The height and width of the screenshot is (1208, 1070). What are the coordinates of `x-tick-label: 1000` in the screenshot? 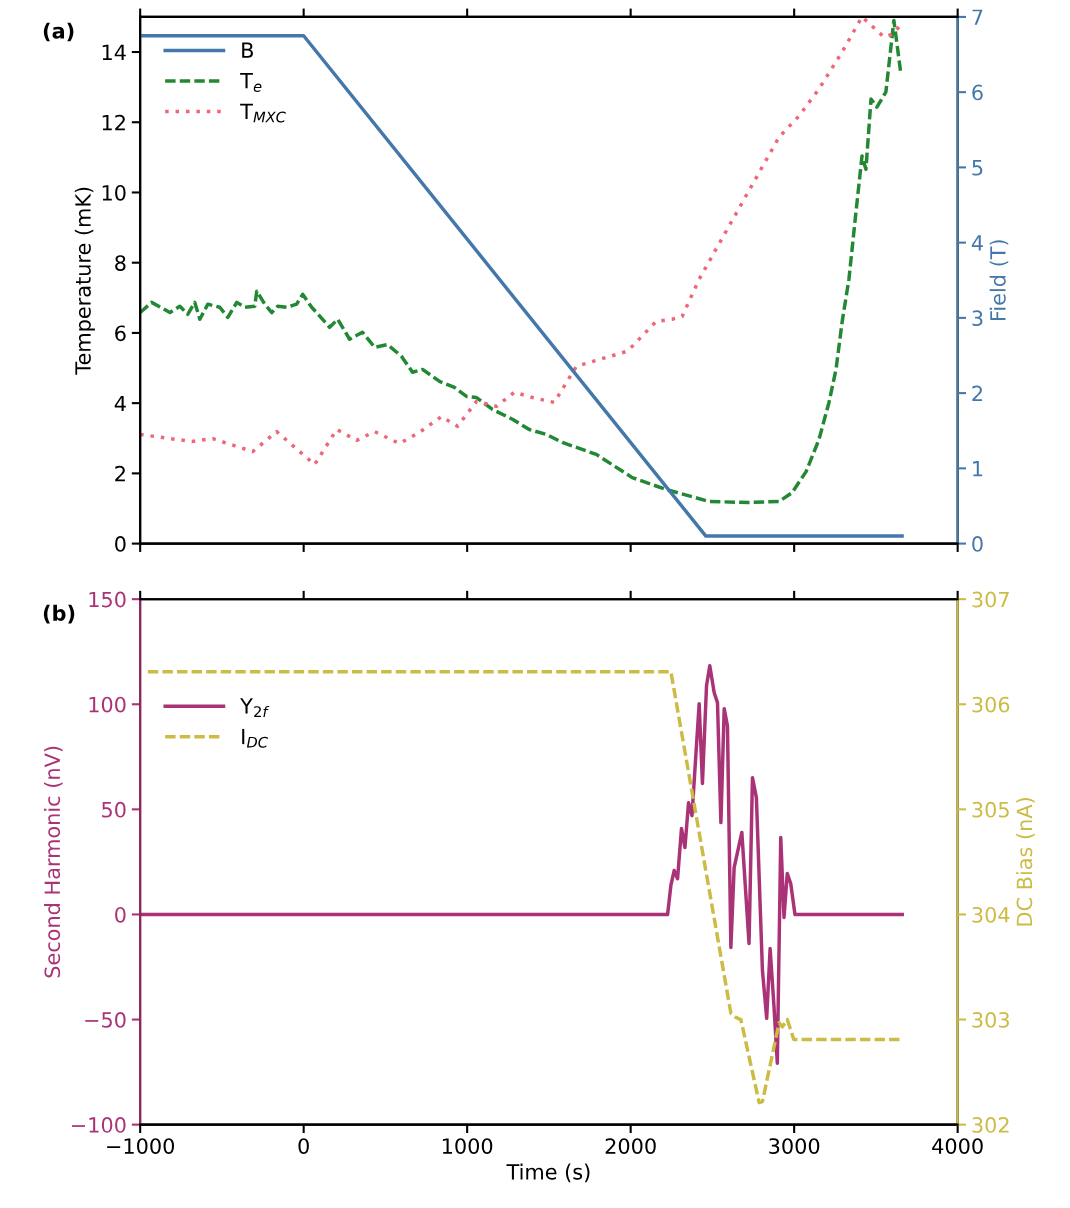 It's located at (467, 1146).